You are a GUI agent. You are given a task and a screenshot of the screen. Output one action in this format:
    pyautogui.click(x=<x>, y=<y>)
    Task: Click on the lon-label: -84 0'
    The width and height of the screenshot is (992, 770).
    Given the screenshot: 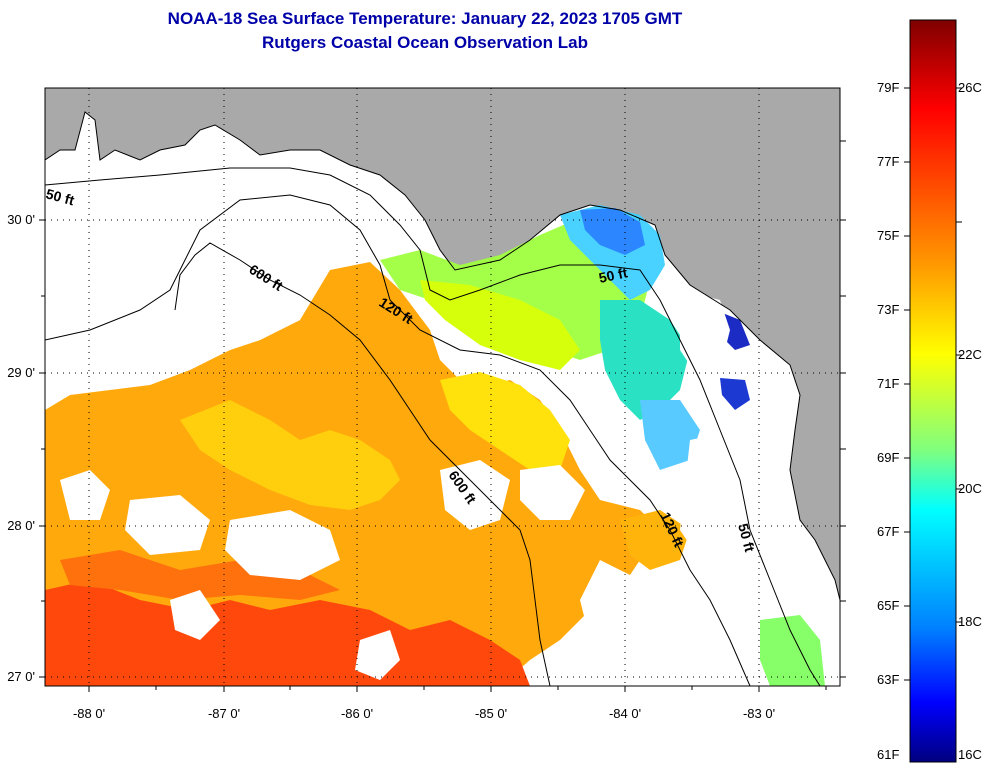 What is the action you would take?
    pyautogui.click(x=625, y=713)
    